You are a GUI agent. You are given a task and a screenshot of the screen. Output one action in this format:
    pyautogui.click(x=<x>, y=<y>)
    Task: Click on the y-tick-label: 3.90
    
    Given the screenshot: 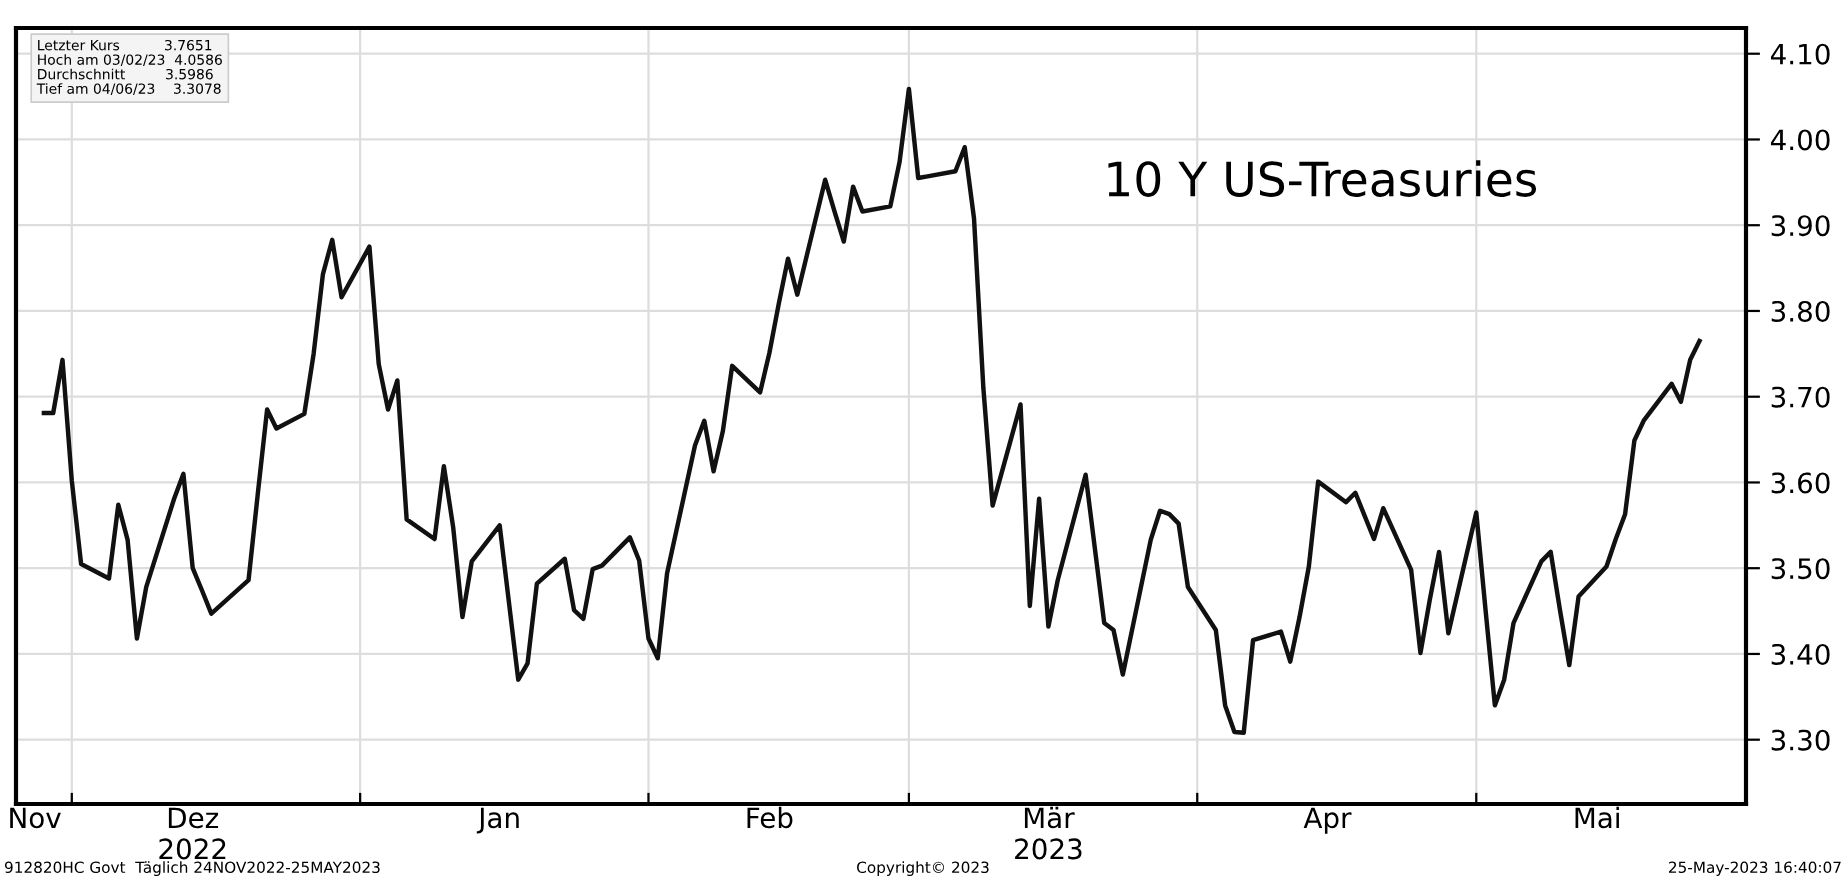 What is the action you would take?
    pyautogui.click(x=1800, y=226)
    